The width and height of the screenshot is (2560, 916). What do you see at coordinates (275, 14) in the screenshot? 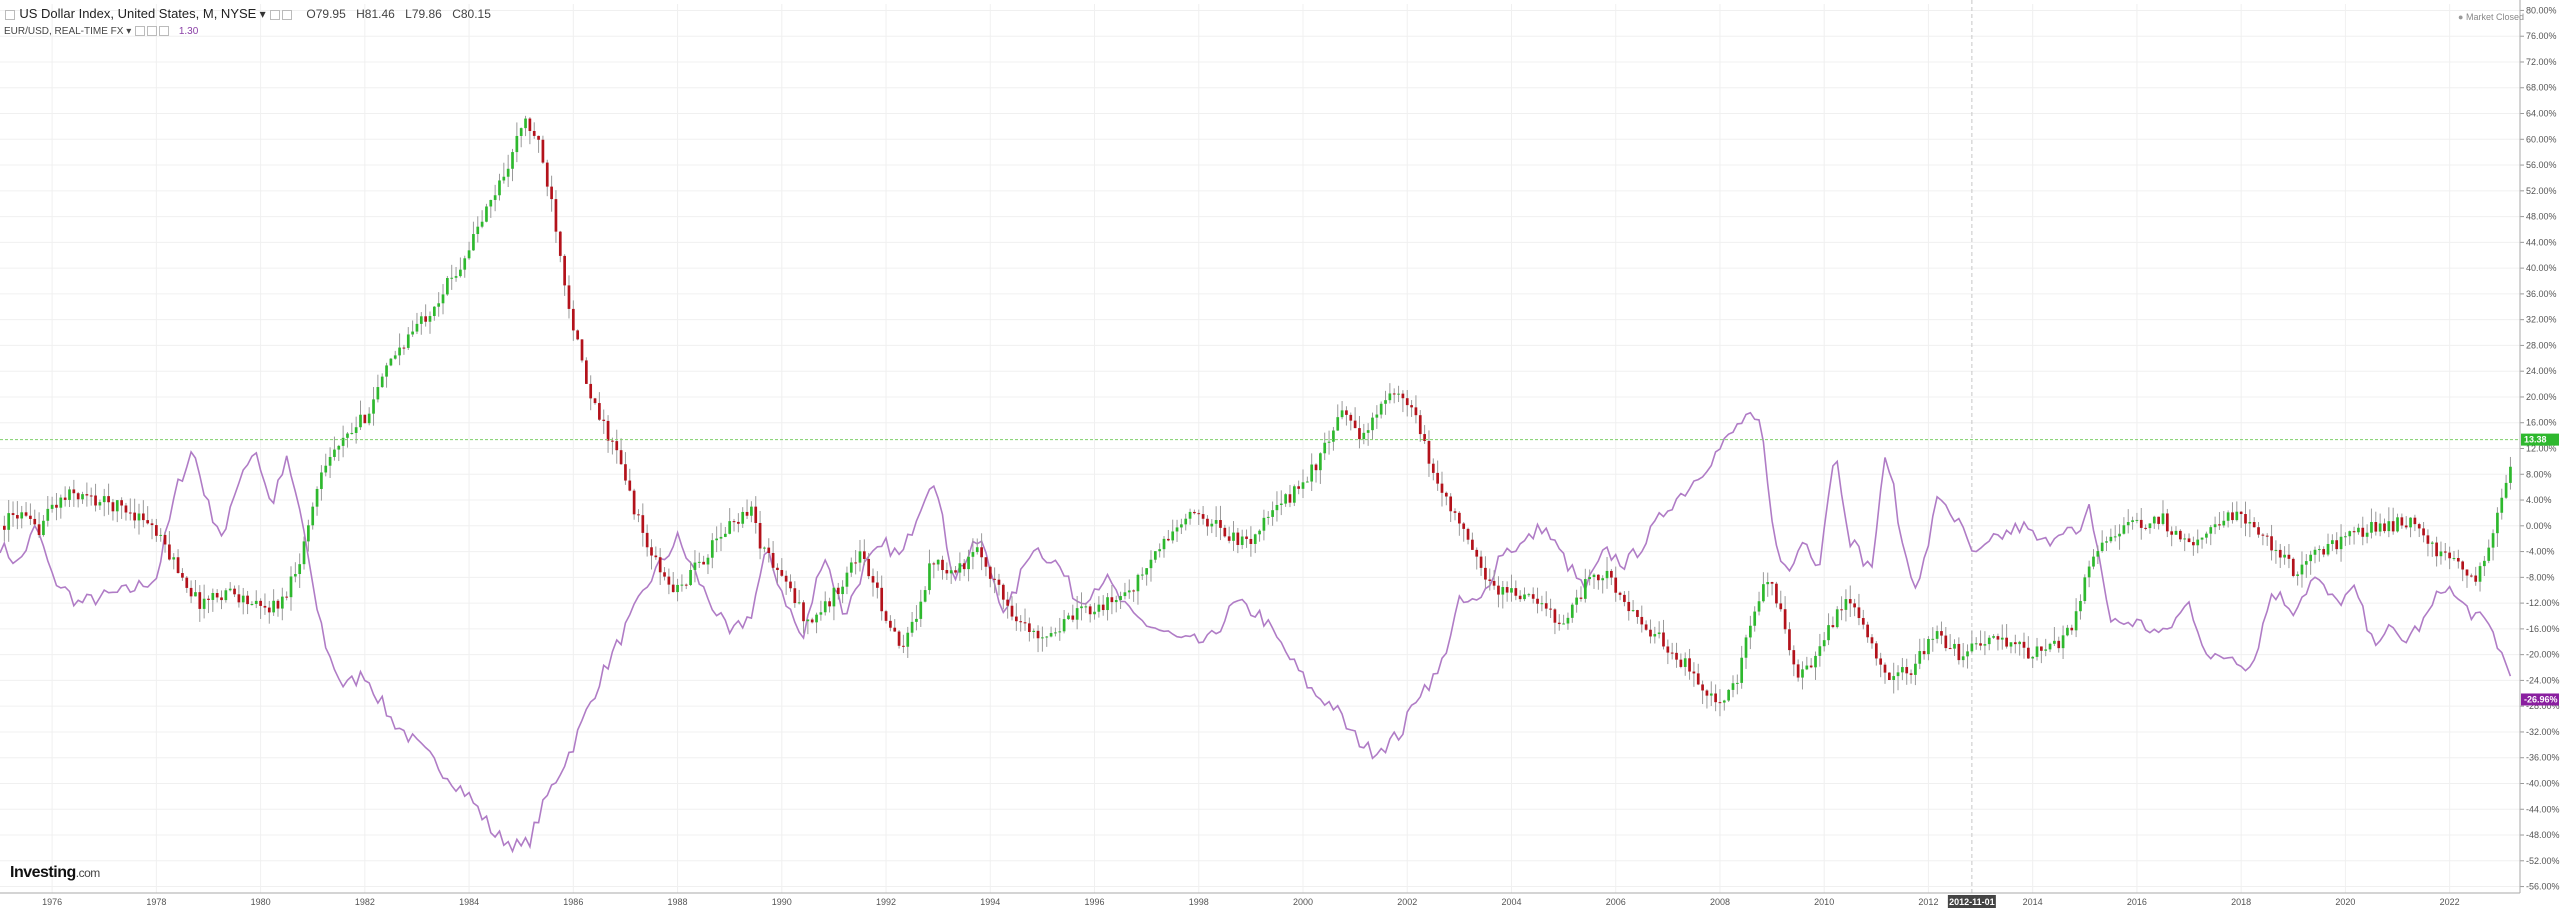
I see `settings-icon` at bounding box center [275, 14].